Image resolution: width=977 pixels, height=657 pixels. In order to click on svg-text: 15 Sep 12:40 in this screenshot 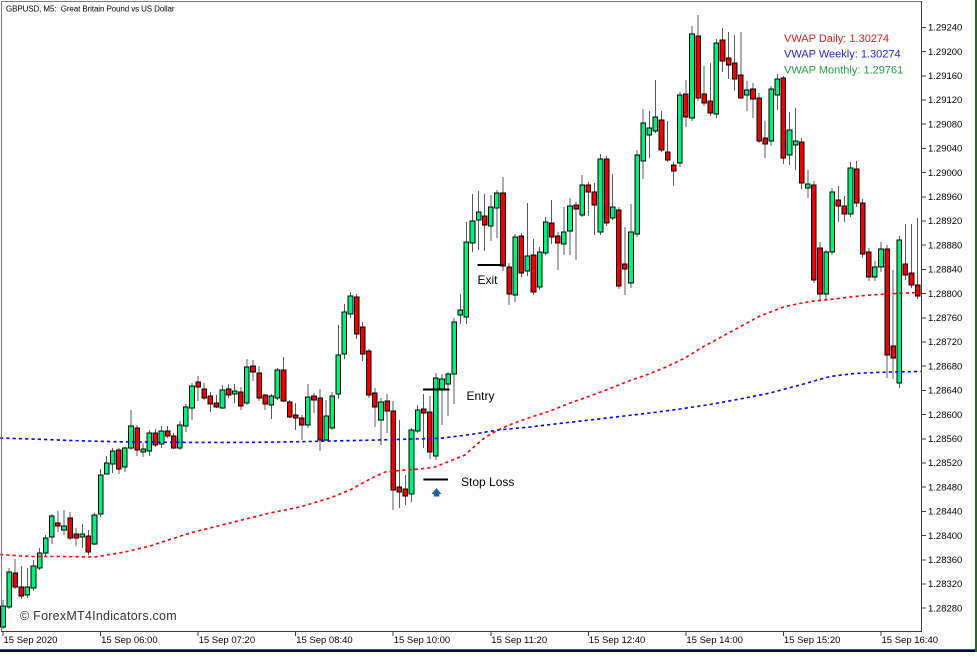, I will do `click(617, 640)`.